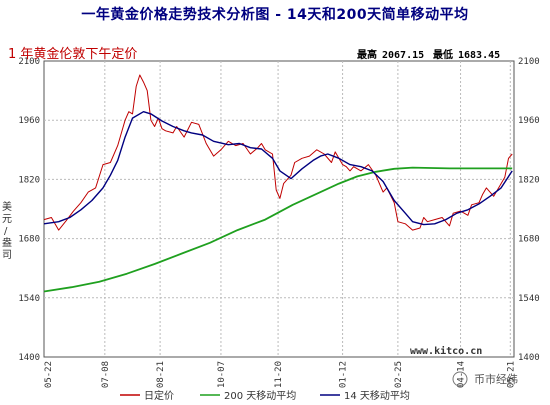 This screenshot has width=550, height=405. I want to click on legend-label-ma200: 200 天移动平均, so click(260, 395).